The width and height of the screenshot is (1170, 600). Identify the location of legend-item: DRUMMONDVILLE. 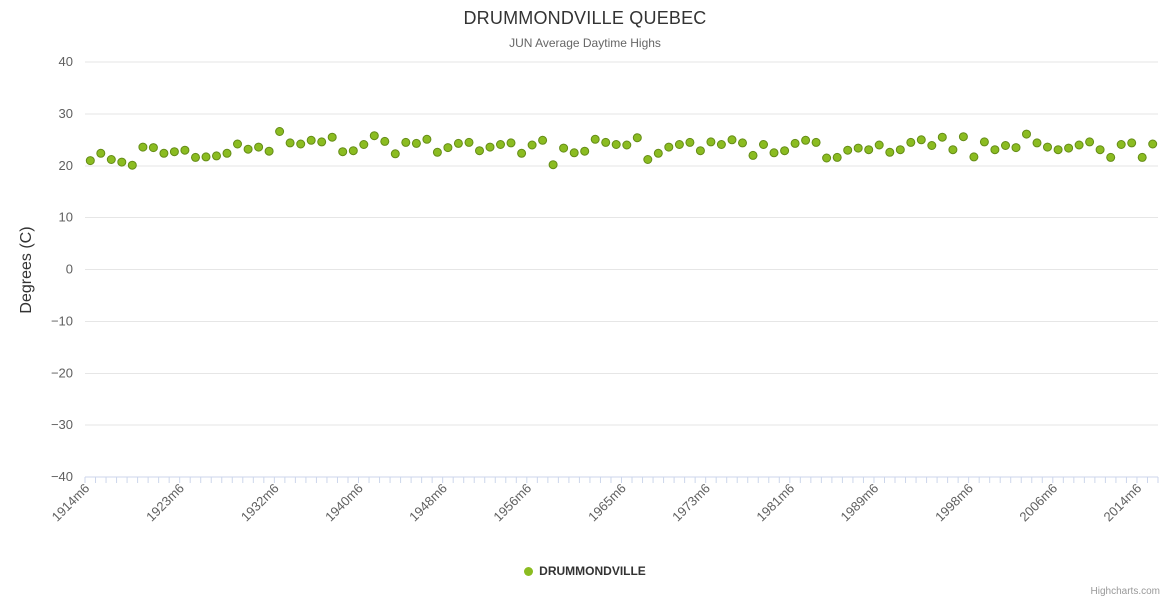
(585, 571).